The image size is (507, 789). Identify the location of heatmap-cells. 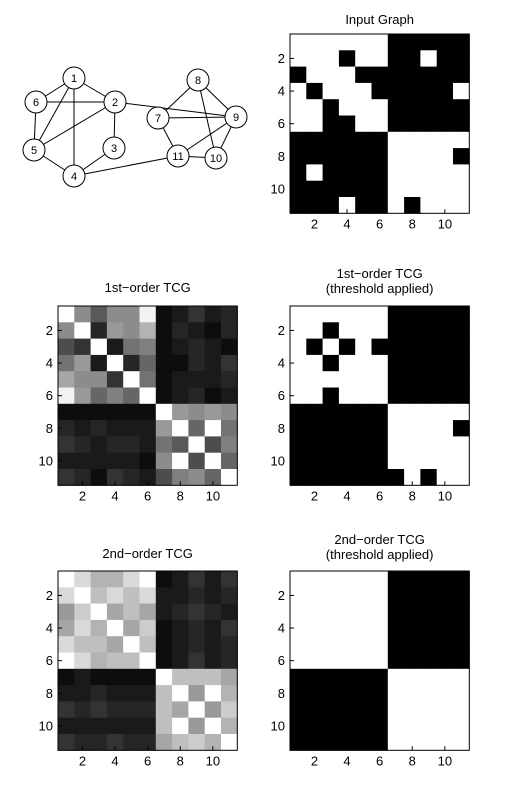
(148, 661).